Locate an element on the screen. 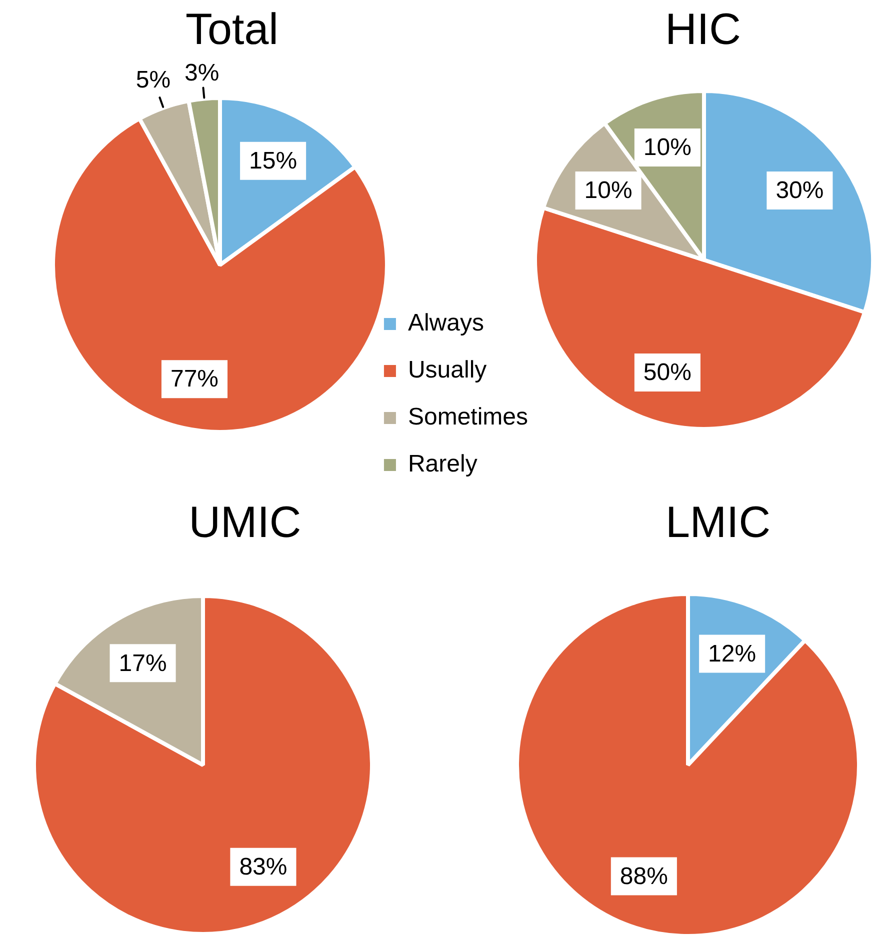  data-label: 17% is located at coordinates (142, 663).